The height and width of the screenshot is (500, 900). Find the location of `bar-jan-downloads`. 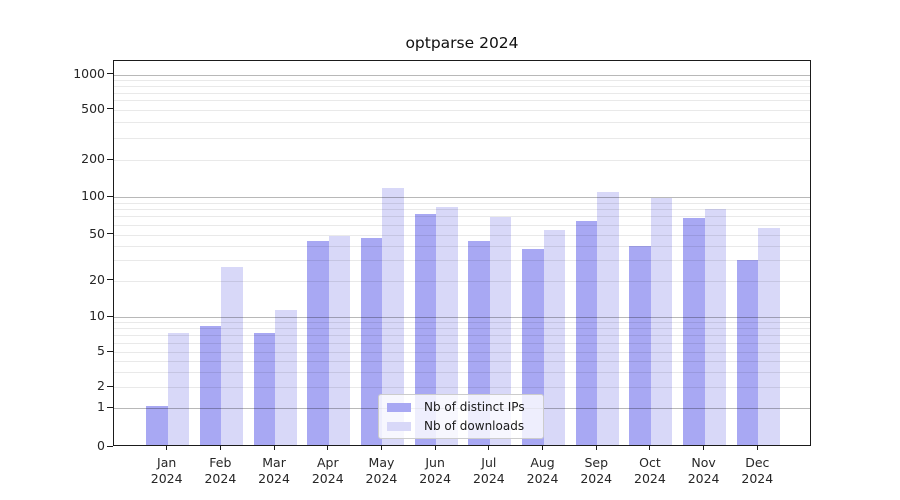

bar-jan-downloads is located at coordinates (178, 389).